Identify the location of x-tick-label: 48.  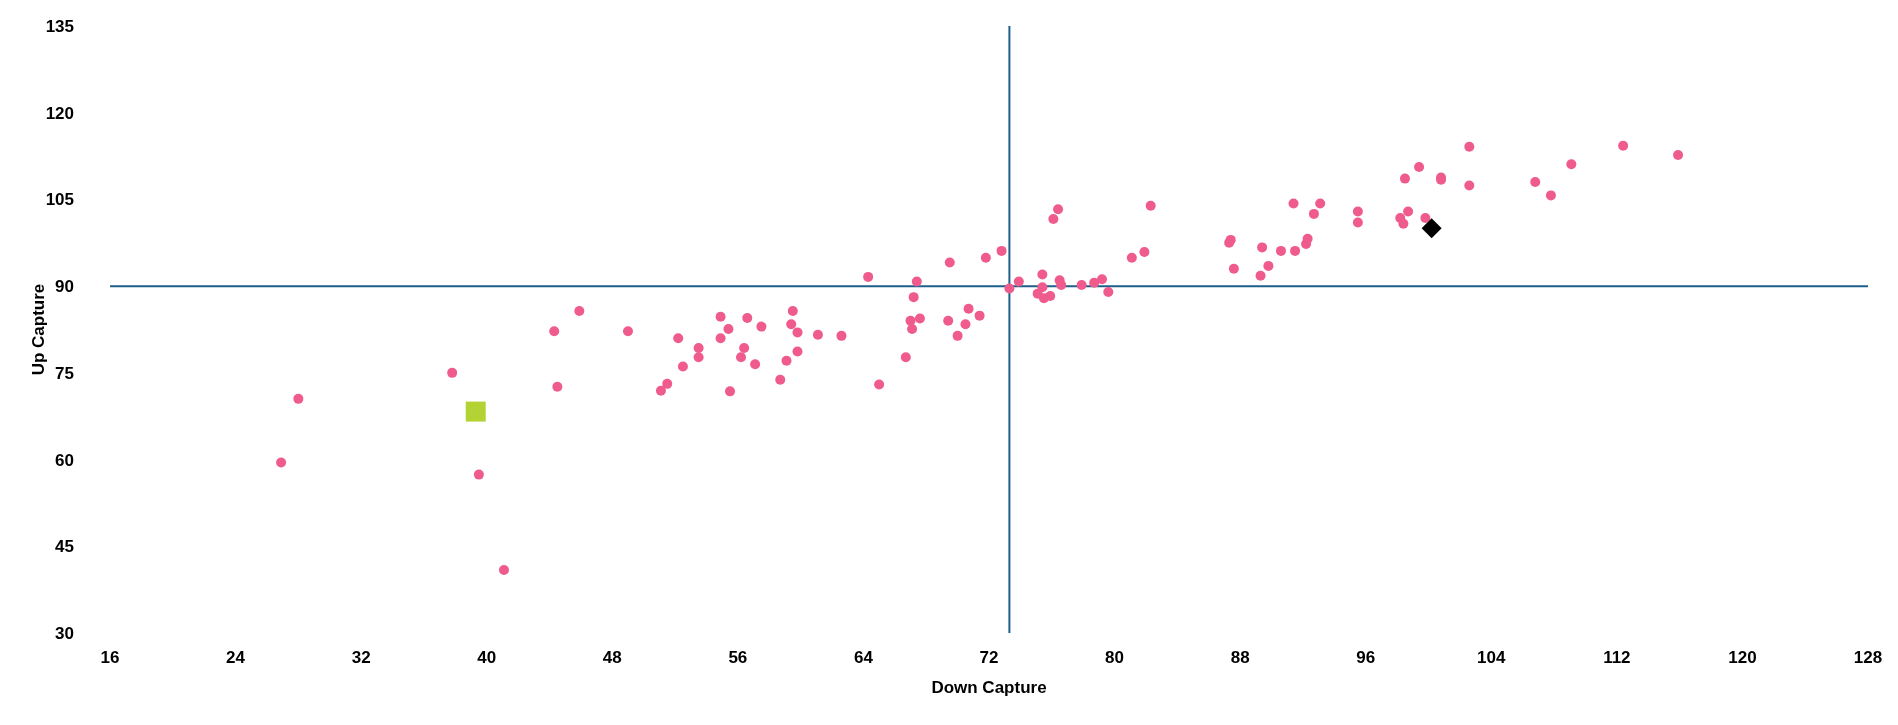
(612, 658).